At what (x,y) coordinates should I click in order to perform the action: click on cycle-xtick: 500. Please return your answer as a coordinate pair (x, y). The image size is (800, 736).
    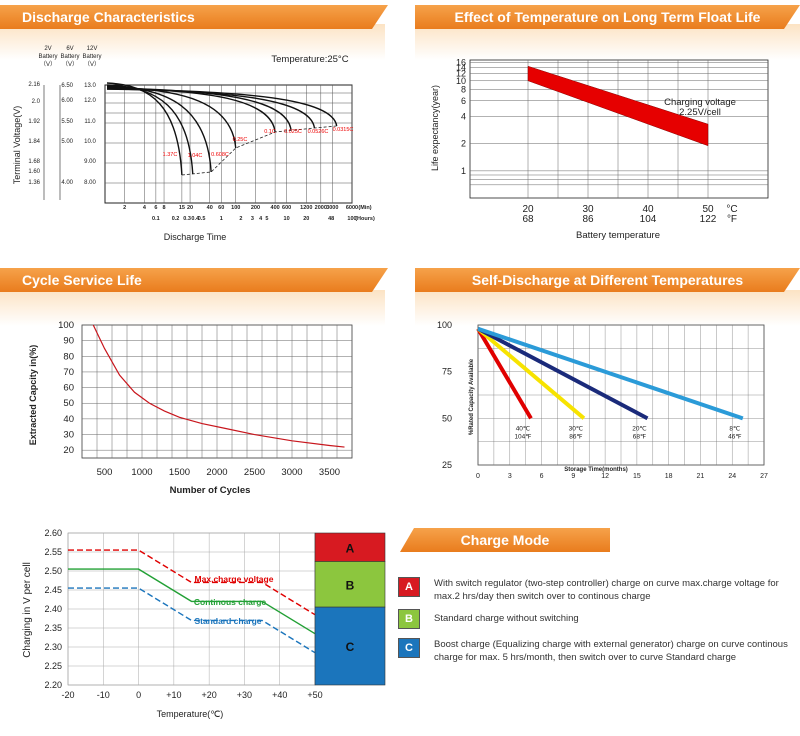
    Looking at the image, I should click on (105, 472).